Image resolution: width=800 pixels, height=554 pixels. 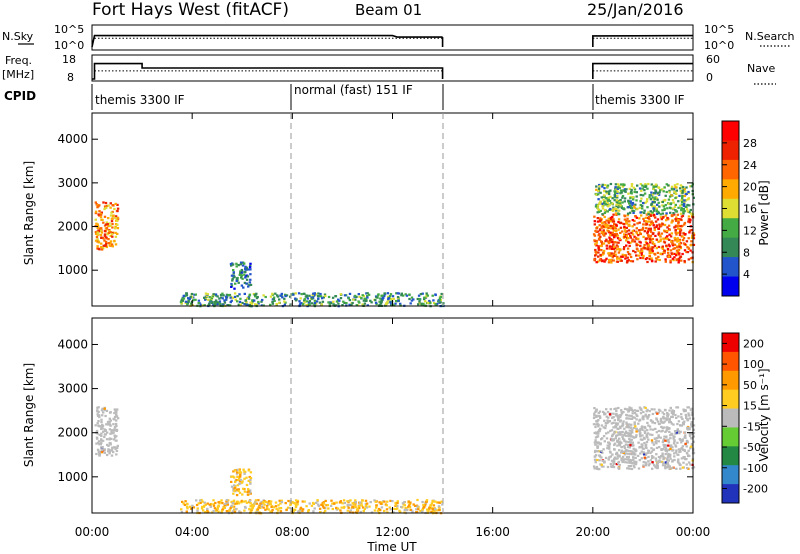 I want to click on yaxis-tick-label: 4000, so click(x=72, y=344).